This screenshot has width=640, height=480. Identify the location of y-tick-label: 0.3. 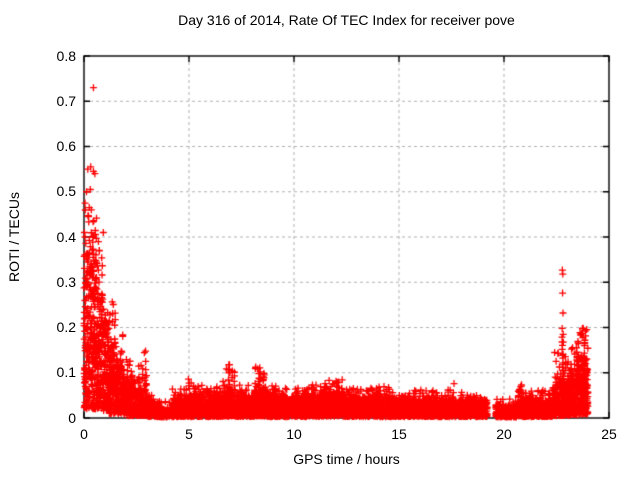
(66, 281).